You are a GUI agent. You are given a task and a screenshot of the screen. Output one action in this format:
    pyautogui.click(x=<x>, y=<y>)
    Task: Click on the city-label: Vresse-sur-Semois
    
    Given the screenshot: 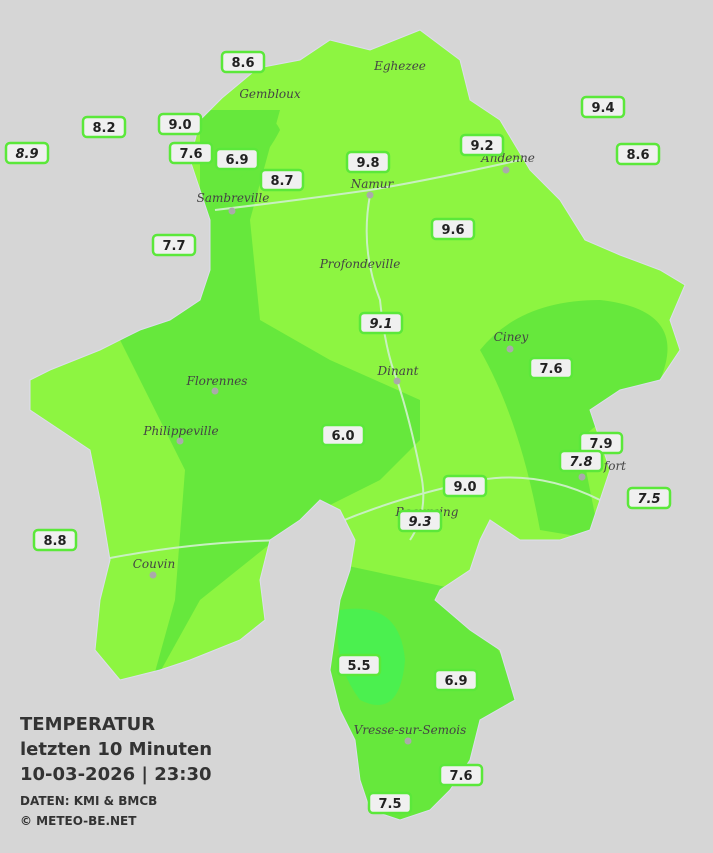 What is the action you would take?
    pyautogui.click(x=410, y=730)
    